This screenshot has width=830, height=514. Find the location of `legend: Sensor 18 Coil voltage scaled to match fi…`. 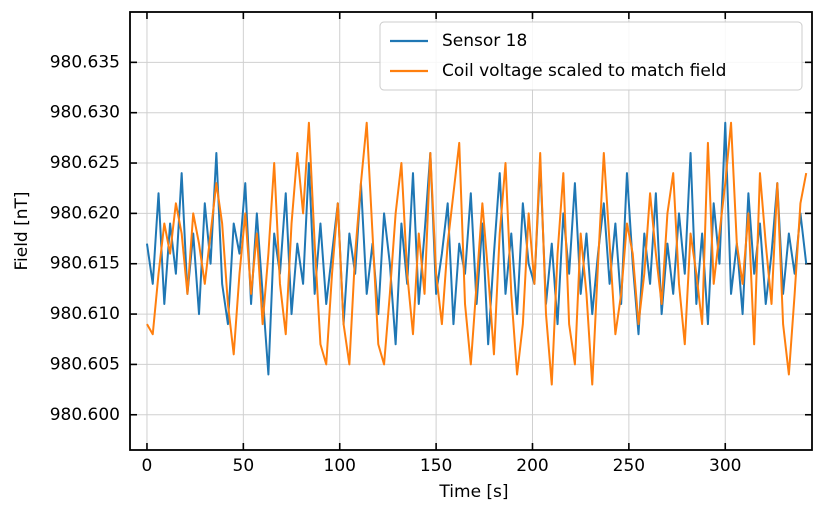

legend: Sensor 18 Coil voltage scaled to match fi… is located at coordinates (591, 56).